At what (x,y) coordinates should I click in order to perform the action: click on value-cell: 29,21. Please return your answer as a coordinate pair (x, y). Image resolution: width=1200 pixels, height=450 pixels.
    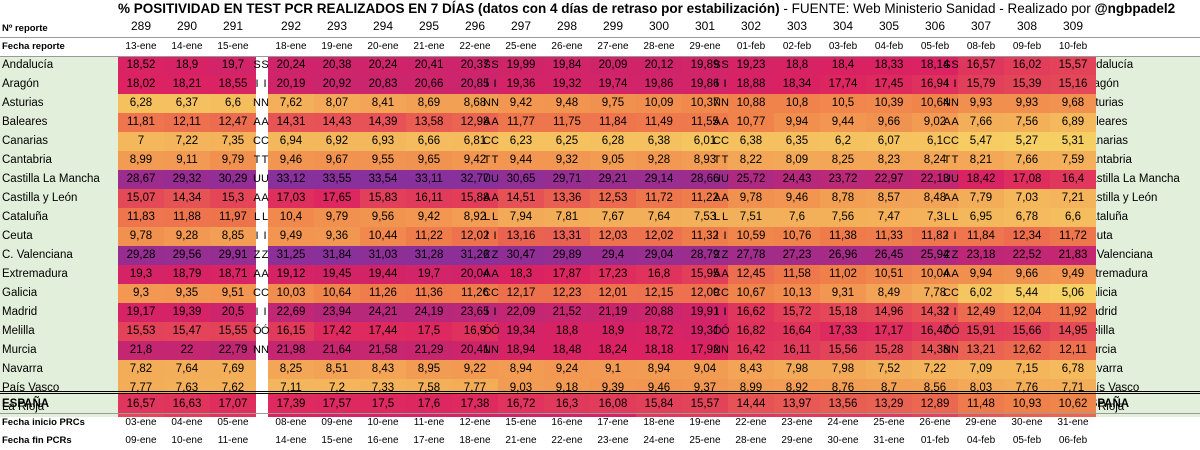
    Looking at the image, I should click on (613, 179).